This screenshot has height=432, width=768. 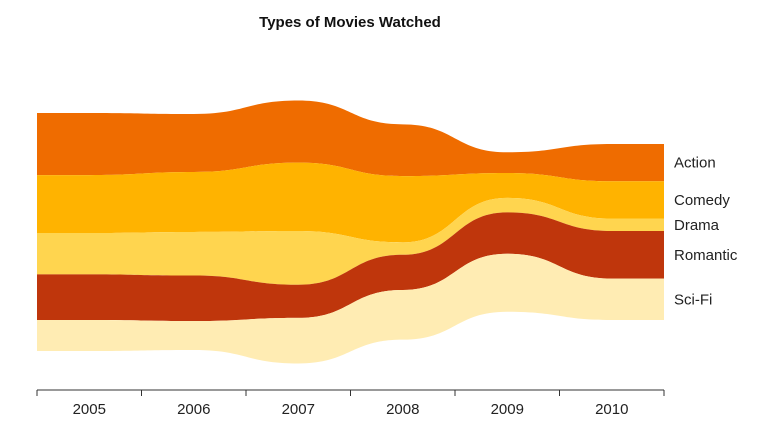 I want to click on x-tick-label-2007: 2007, so click(x=298, y=409).